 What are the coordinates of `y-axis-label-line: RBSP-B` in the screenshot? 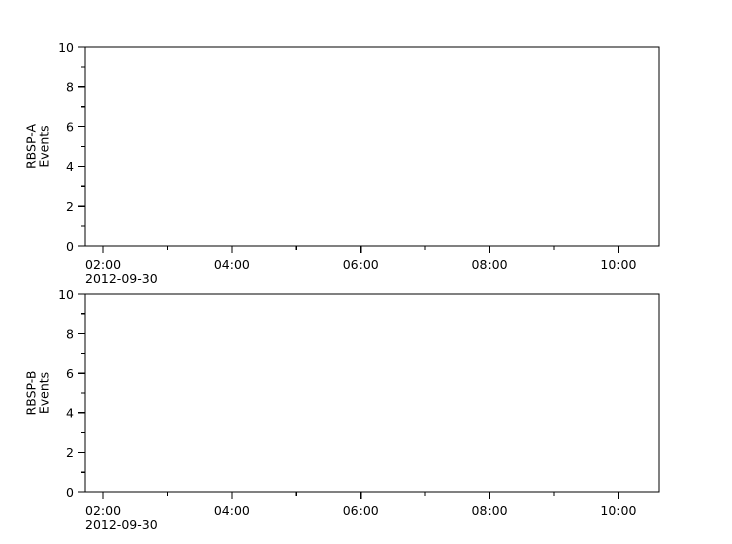 It's located at (31, 393).